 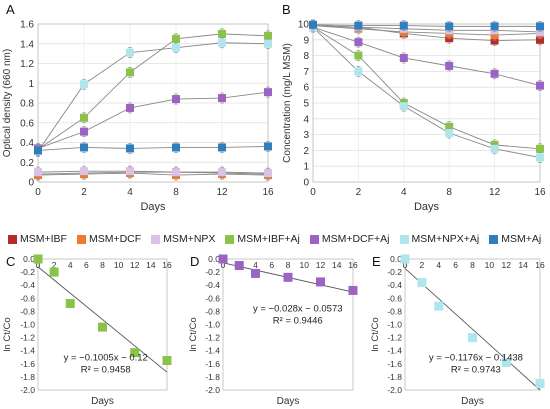 I want to click on panel-letter: A, so click(x=10, y=9).